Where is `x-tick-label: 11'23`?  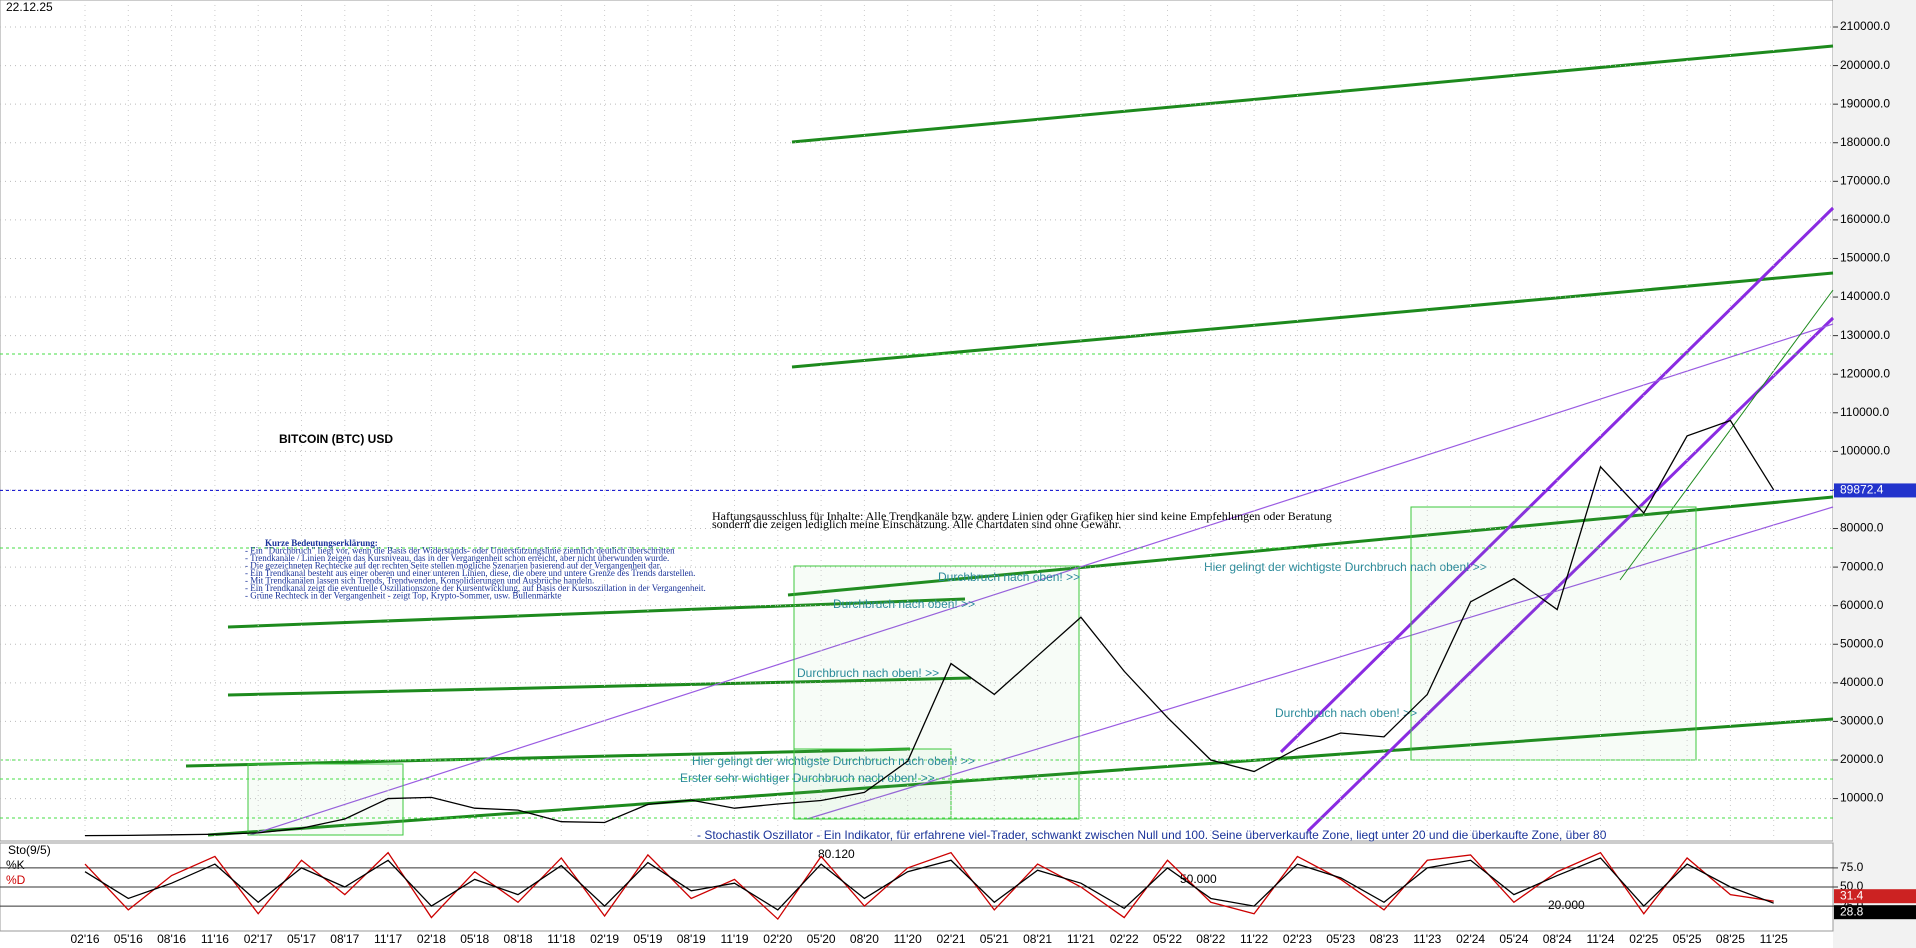 x-tick-label: 11'23 is located at coordinates (1427, 939).